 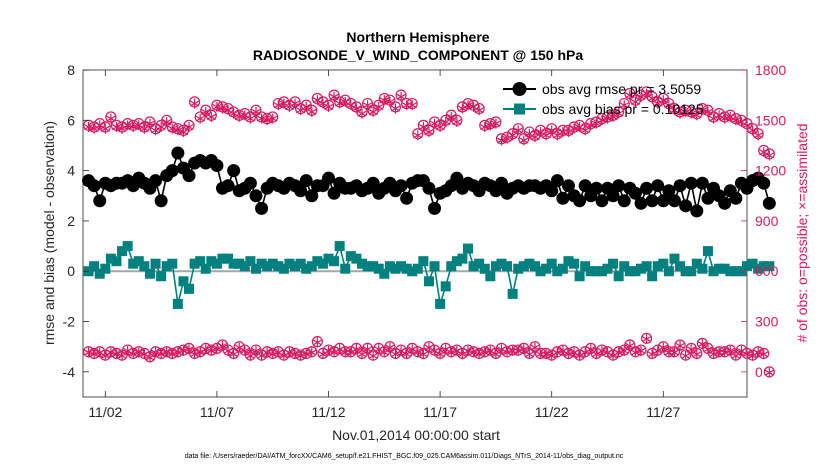 What do you see at coordinates (770, 70) in the screenshot?
I see `y-tick-label-right: 1800` at bounding box center [770, 70].